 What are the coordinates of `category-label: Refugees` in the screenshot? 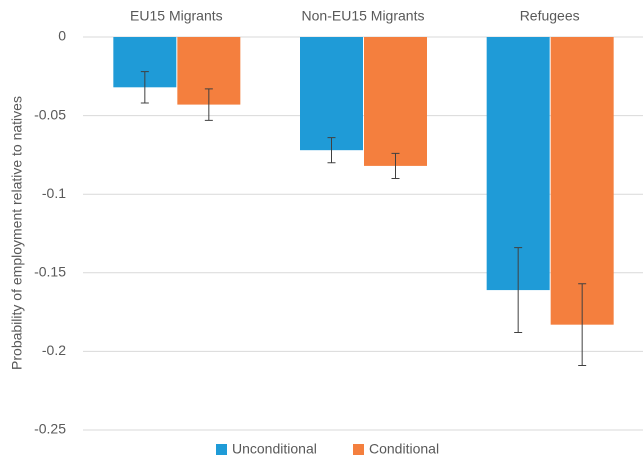 It's located at (550, 16).